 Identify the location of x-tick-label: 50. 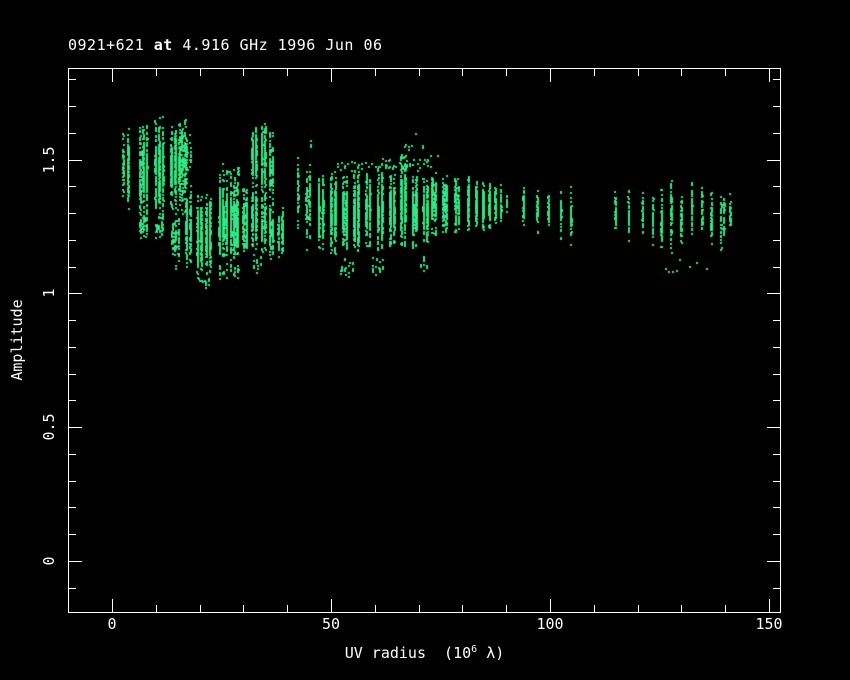
(331, 624).